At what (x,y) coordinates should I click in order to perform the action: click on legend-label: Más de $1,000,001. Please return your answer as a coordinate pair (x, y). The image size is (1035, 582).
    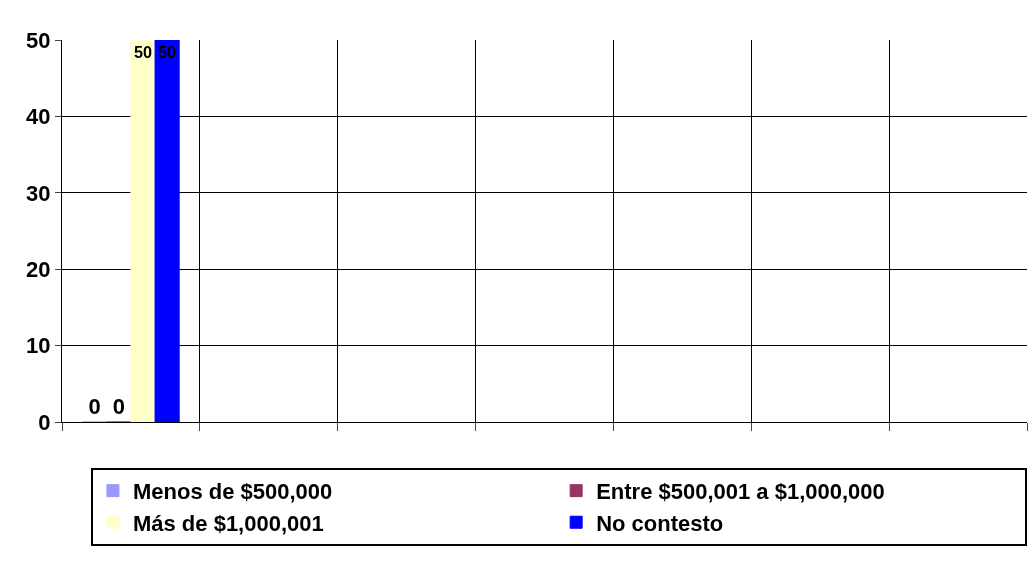
    Looking at the image, I should click on (228, 523).